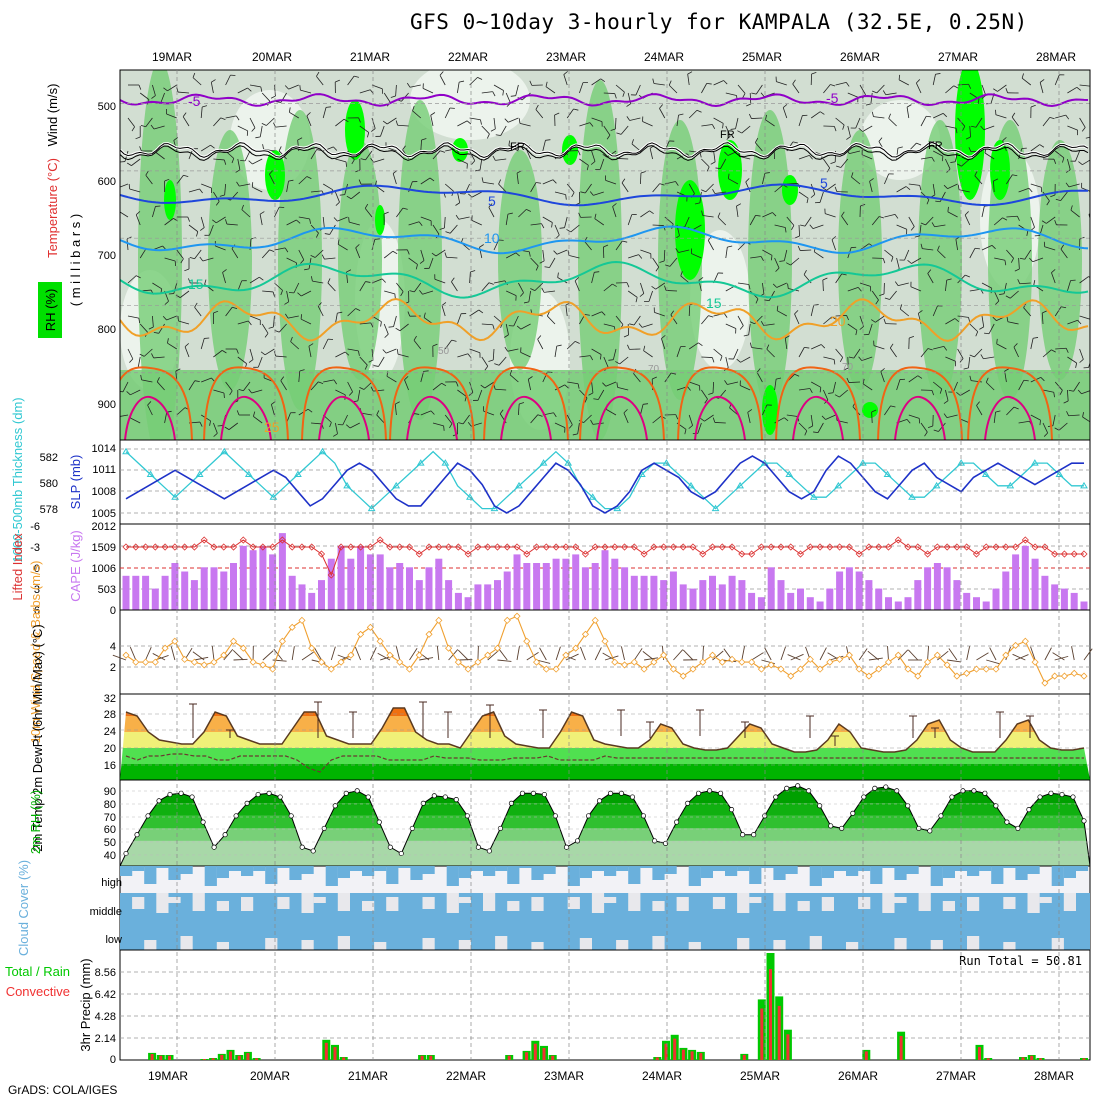  What do you see at coordinates (468, 57) in the screenshot?
I see `date-label: 22MAR` at bounding box center [468, 57].